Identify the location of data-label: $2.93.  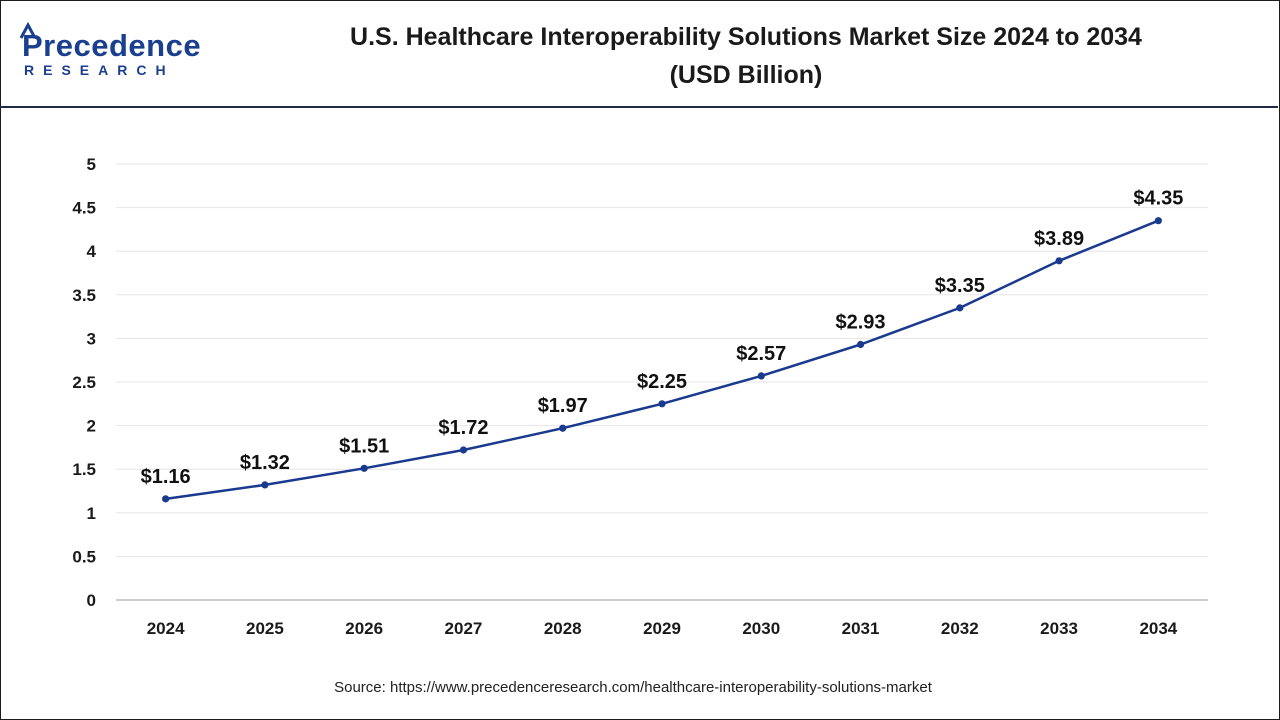
(861, 323).